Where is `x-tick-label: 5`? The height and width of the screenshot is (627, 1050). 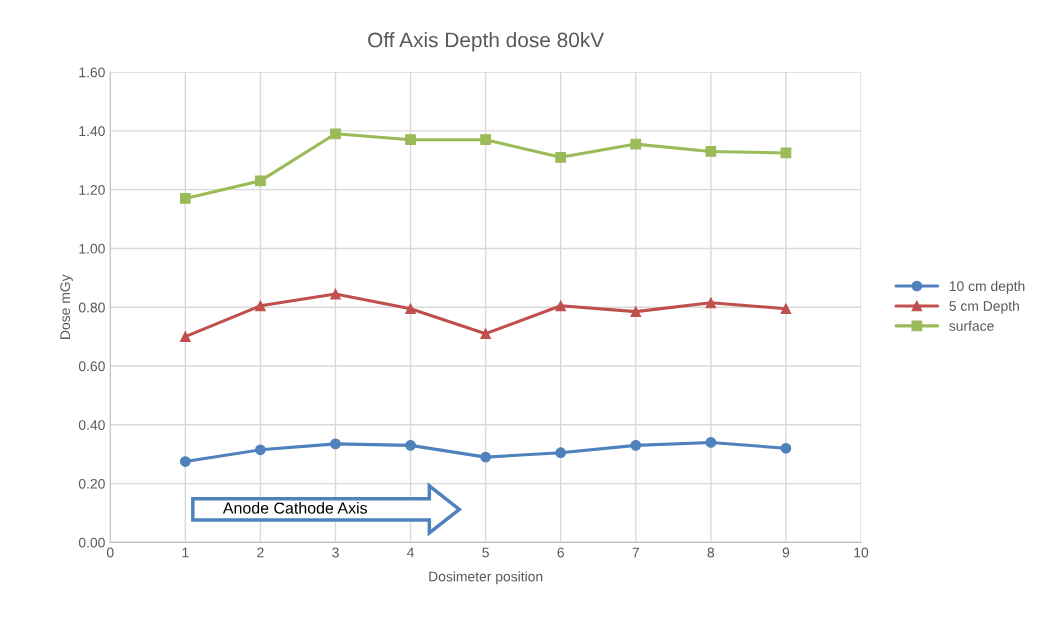
x-tick-label: 5 is located at coordinates (485, 552).